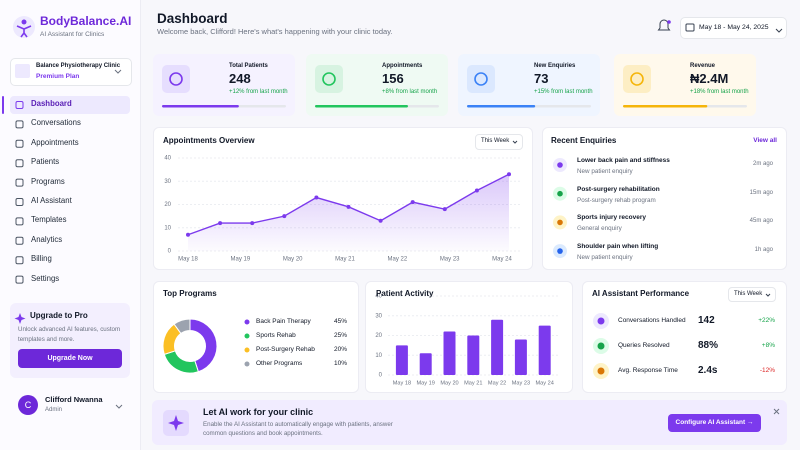 The width and height of the screenshot is (800, 450). Describe the element at coordinates (616, 200) in the screenshot. I see `enquiry-subtitle: Post-surgery rehab program` at that location.